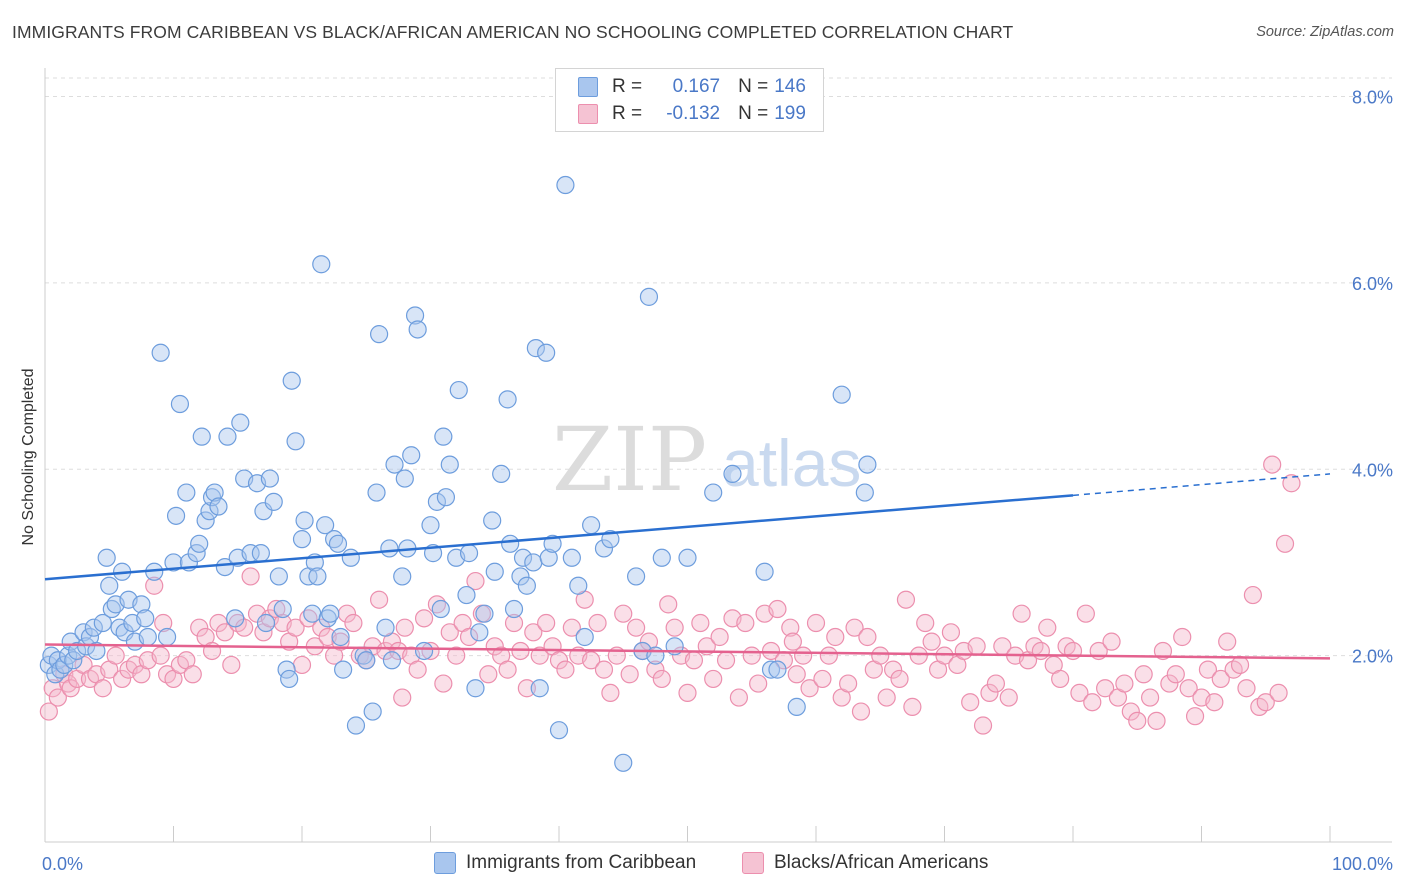 This screenshot has height=892, width=1406. What do you see at coordinates (1372, 657) in the screenshot?
I see `y-tick-label: 2.0%` at bounding box center [1372, 657].